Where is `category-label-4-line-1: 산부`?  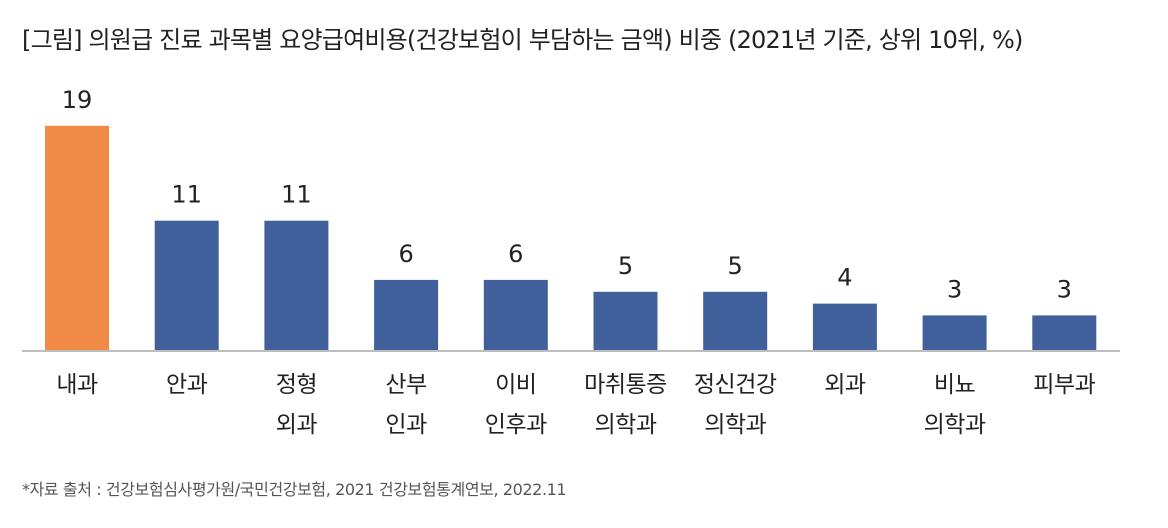 category-label-4-line-1: 산부 is located at coordinates (405, 385).